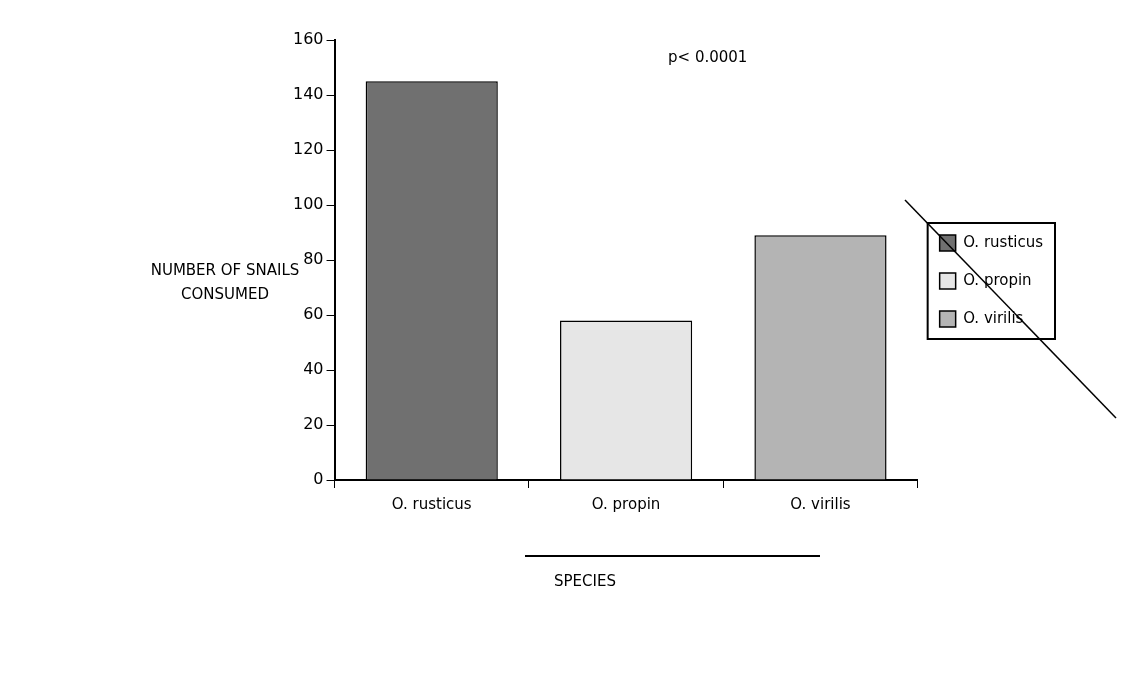 This screenshot has height=682, width=1123. What do you see at coordinates (308, 204) in the screenshot?
I see `y-tick-label: 100` at bounding box center [308, 204].